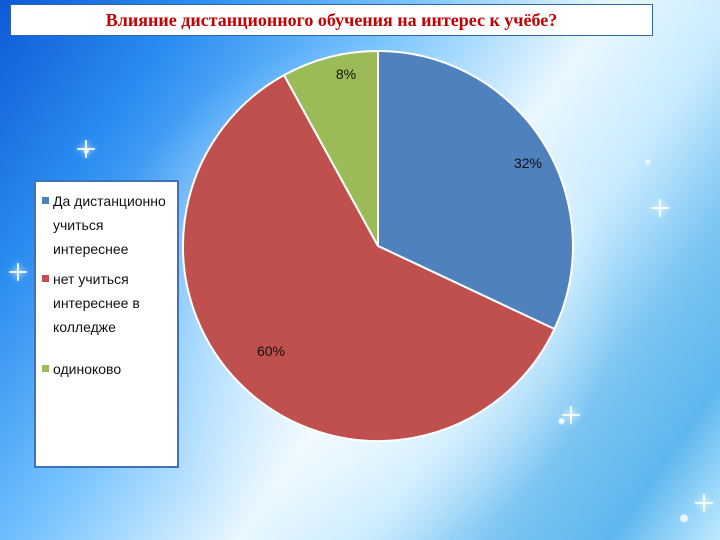 This screenshot has width=720, height=540. I want to click on data-label-0: 32%, so click(528, 163).